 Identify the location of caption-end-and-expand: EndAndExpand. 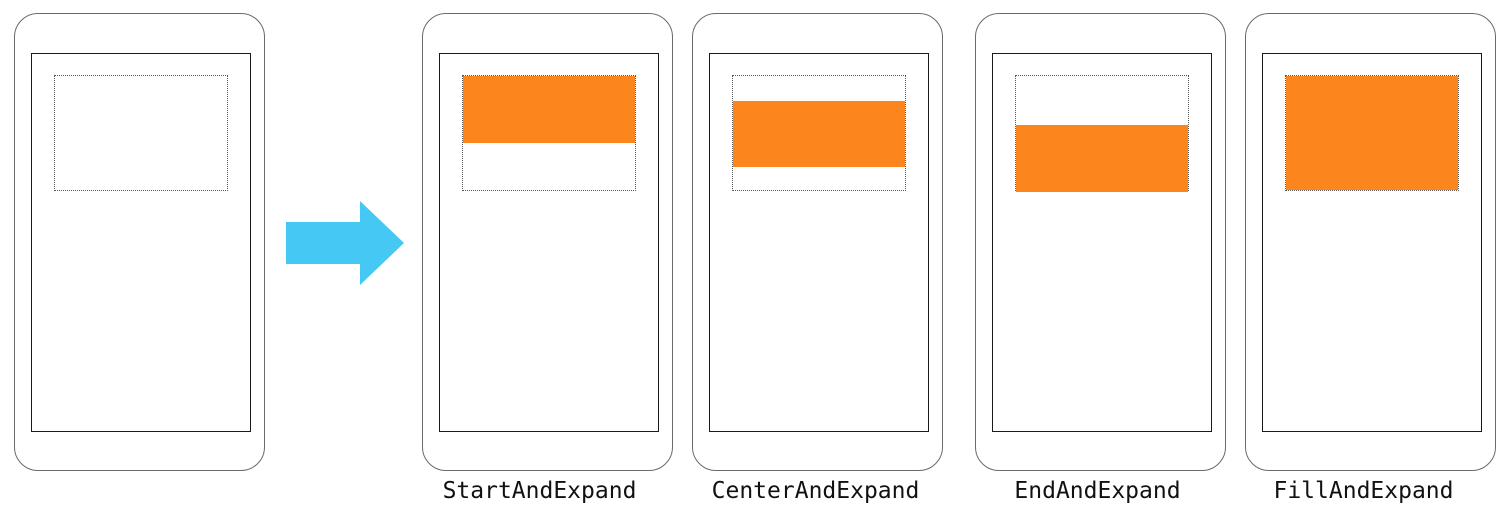
(1097, 491).